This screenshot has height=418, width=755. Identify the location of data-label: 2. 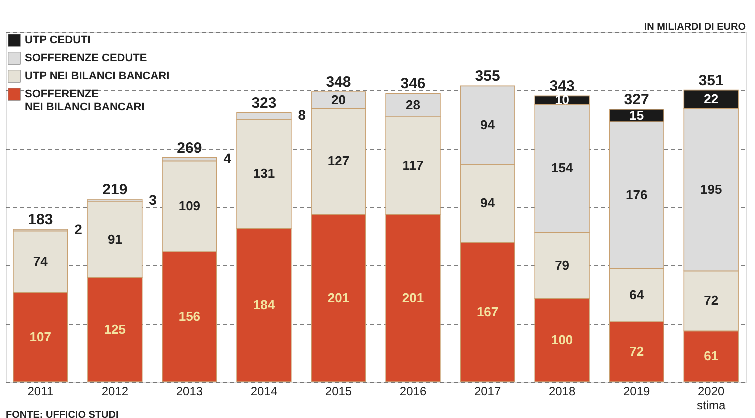
(78, 229).